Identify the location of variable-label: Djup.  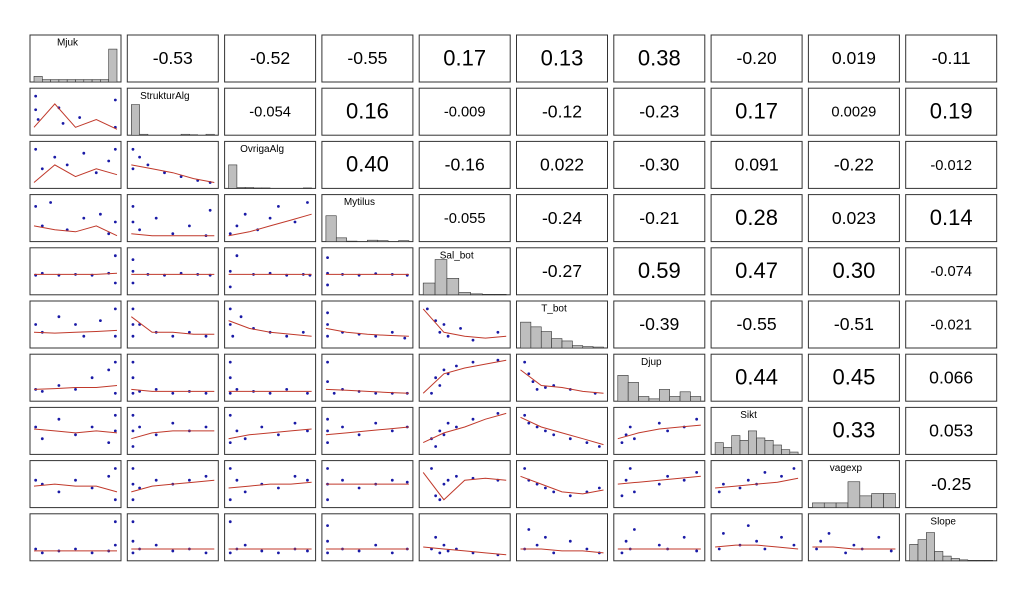
(651, 362).